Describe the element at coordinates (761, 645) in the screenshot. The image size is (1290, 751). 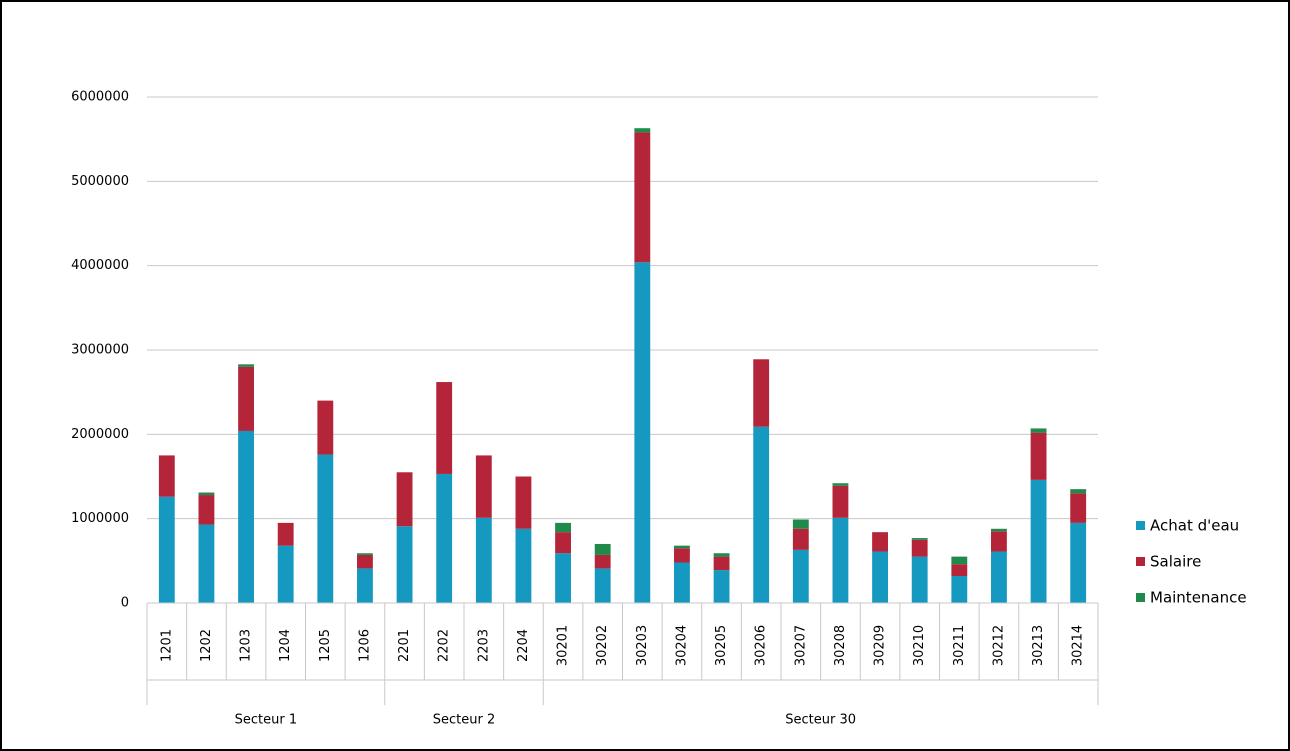
I see `x-tick-label: 30206` at that location.